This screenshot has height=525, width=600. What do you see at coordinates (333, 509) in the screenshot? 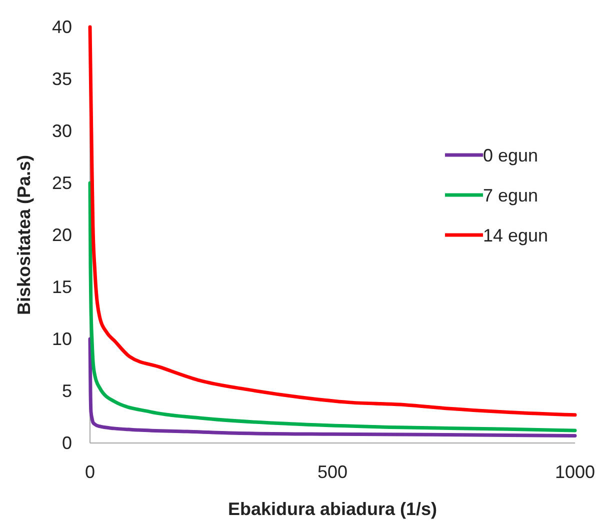
I see `x-axis-title: Ebakidura abiadura (1/s)` at bounding box center [333, 509].